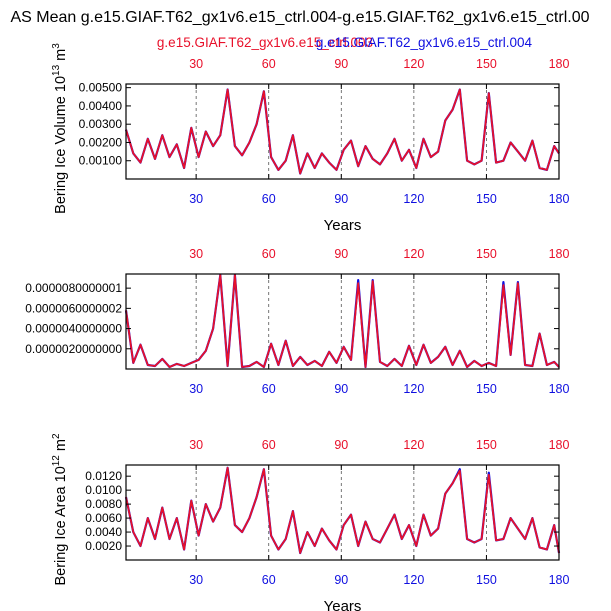 The height and width of the screenshot is (611, 611). I want to click on ytick-label: 0.0080, so click(103, 504).